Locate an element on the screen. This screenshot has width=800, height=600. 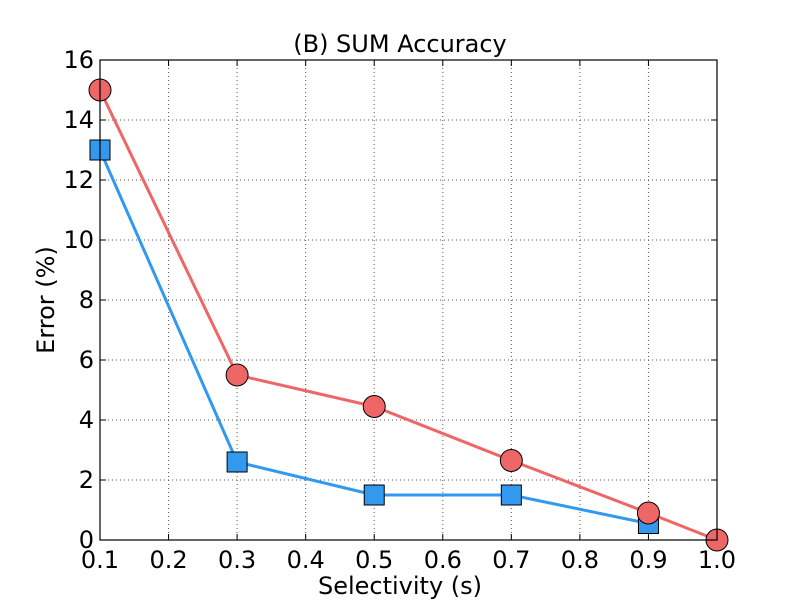
y-axis-title: Error (%) is located at coordinates (46, 300).